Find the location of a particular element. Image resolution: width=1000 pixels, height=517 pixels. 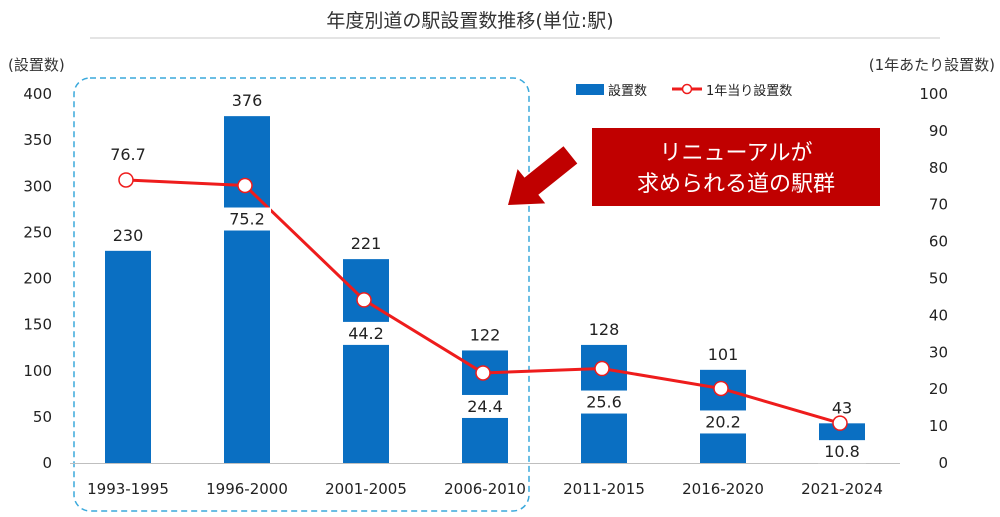

x-tick-label: 2006-2010 is located at coordinates (485, 489).